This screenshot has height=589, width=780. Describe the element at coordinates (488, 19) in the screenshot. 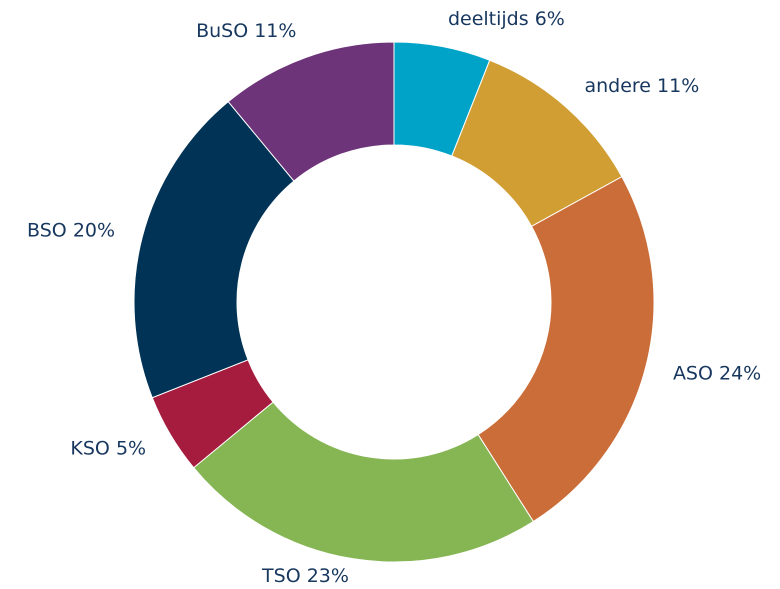

I see `slice-category: deeltijds` at that location.